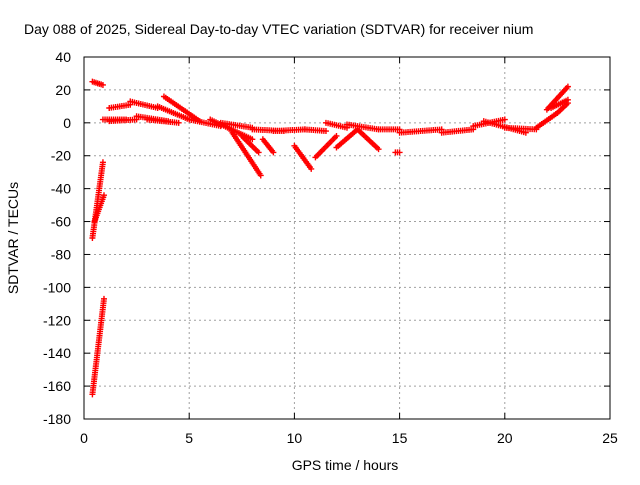 This screenshot has height=485, width=640. What do you see at coordinates (63, 57) in the screenshot?
I see `y-tick-label: 40` at bounding box center [63, 57].